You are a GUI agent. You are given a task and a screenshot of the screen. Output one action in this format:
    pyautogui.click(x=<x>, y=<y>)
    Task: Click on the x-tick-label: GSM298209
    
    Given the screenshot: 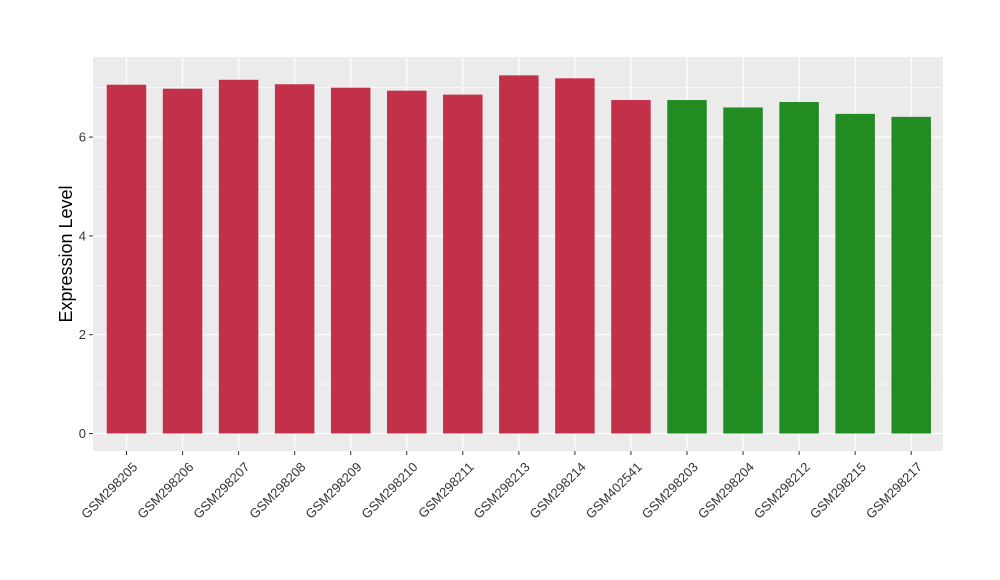 What is the action you would take?
    pyautogui.click(x=333, y=490)
    